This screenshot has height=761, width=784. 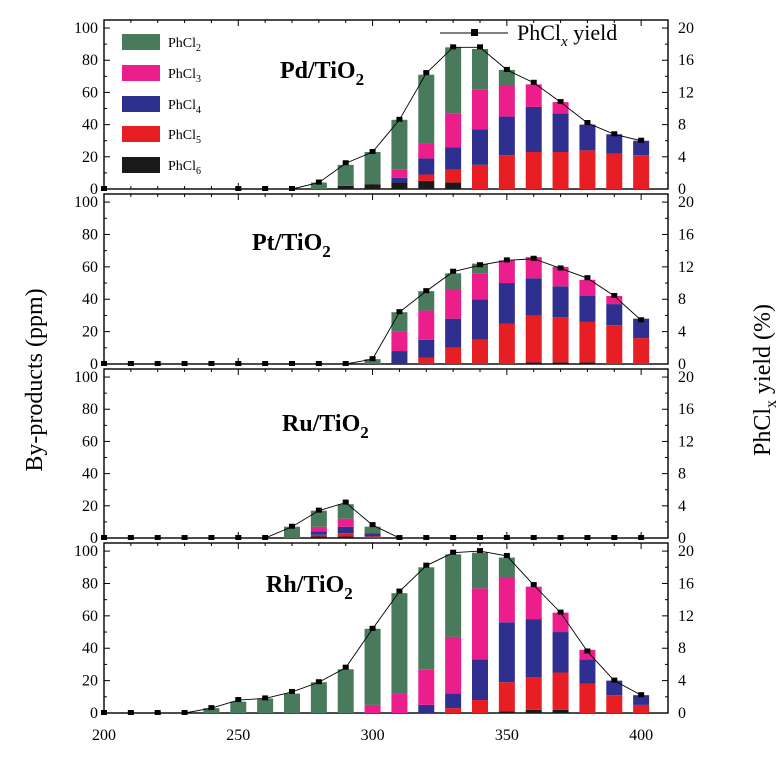 I want to click on legend-item-phcl2: PhCl2, so click(x=161, y=44).